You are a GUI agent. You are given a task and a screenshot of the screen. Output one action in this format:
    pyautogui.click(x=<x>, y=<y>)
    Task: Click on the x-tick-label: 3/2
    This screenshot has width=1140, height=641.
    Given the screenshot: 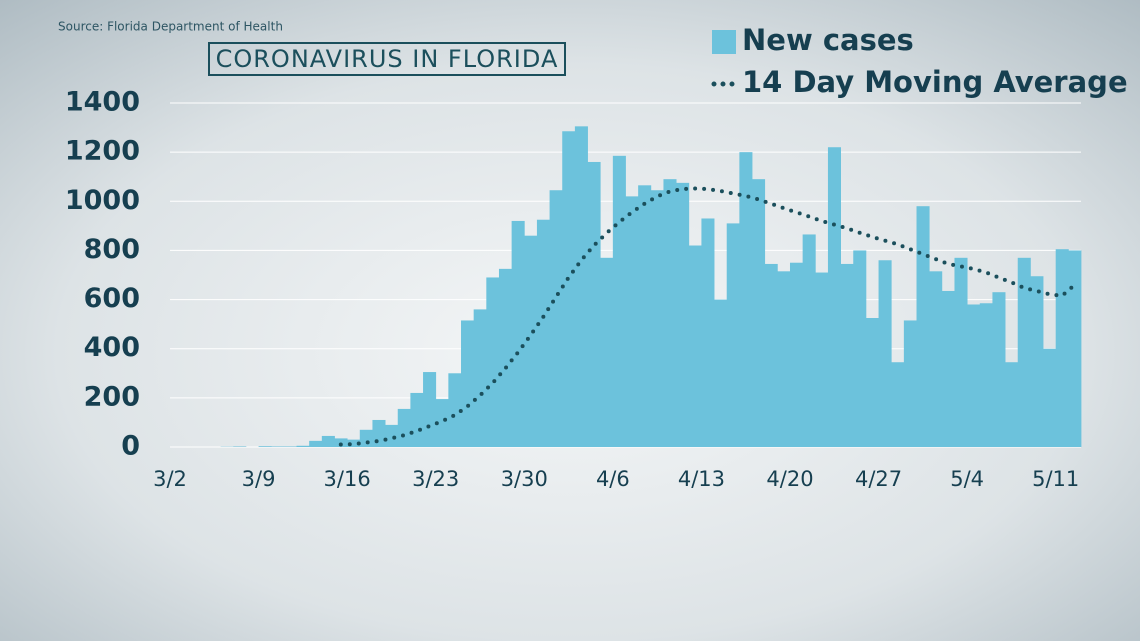 What is the action you would take?
    pyautogui.click(x=170, y=479)
    